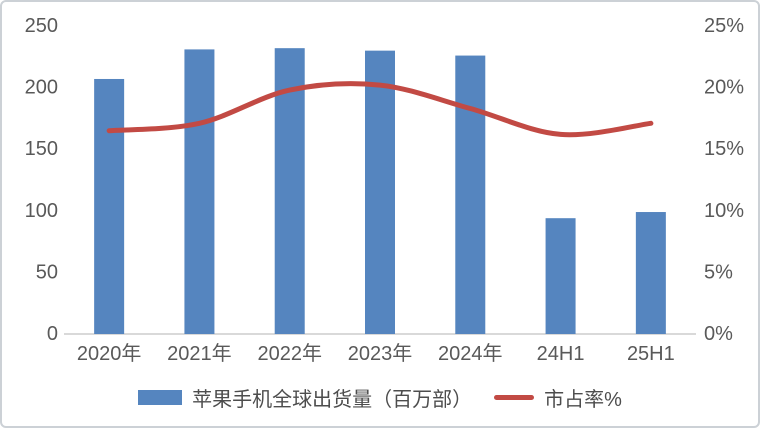 The height and width of the screenshot is (428, 760). Describe the element at coordinates (470, 195) in the screenshot. I see `bar-2024年` at that location.